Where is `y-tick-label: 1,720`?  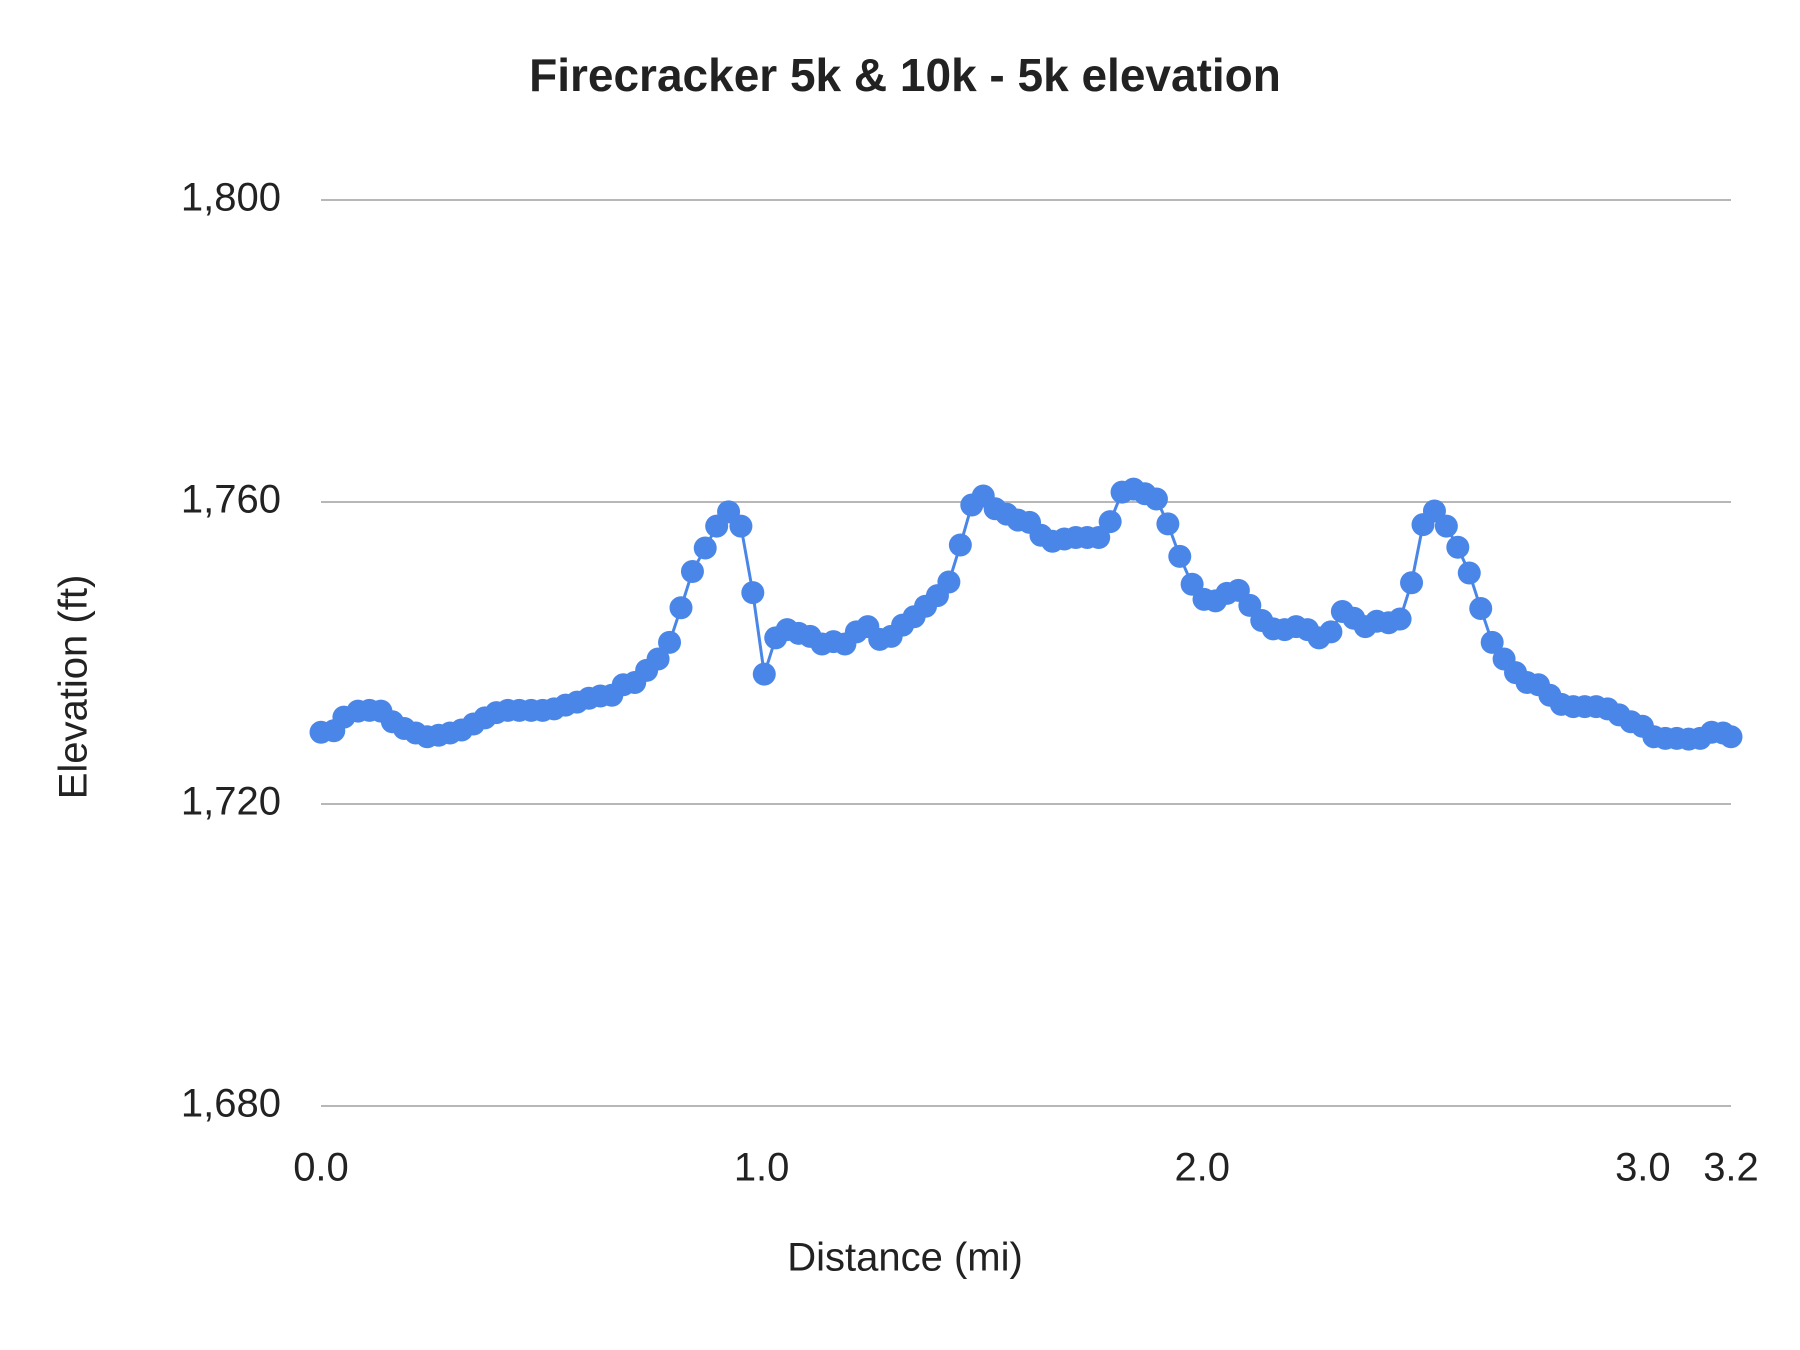 y-tick-label: 1,720 is located at coordinates (231, 802).